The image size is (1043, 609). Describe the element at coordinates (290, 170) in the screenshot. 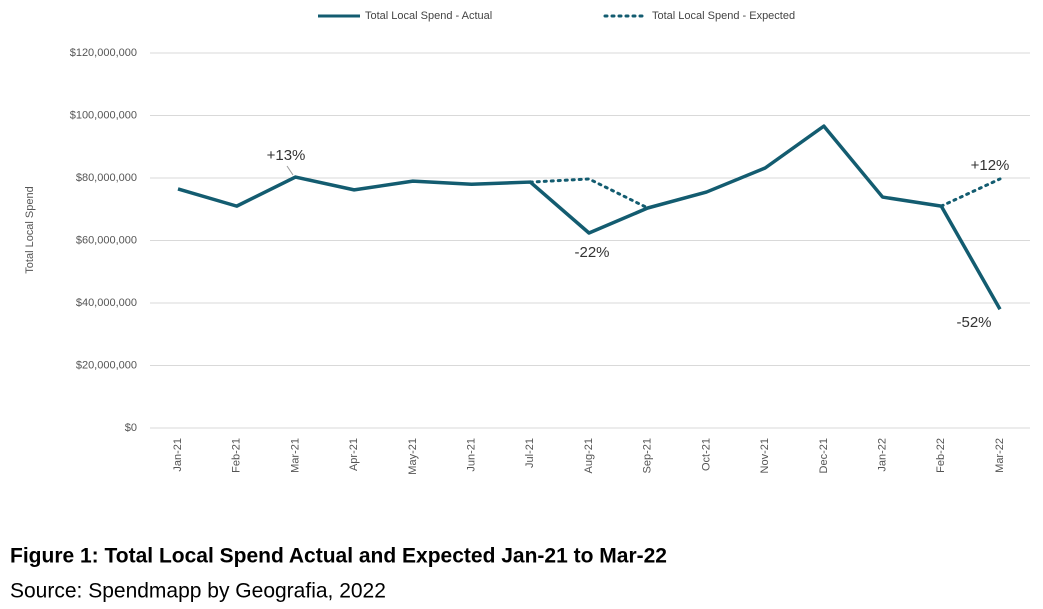

I see `annotation-leader` at that location.